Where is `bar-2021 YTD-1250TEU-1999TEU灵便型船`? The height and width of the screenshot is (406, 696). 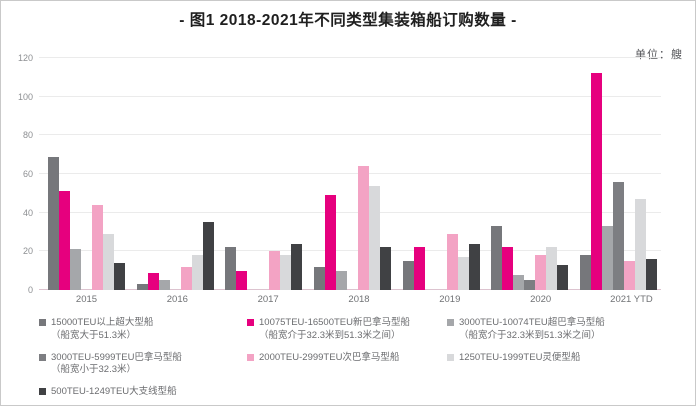
bar-2021 YTD-1250TEU-1999TEU灵便型船 is located at coordinates (640, 244).